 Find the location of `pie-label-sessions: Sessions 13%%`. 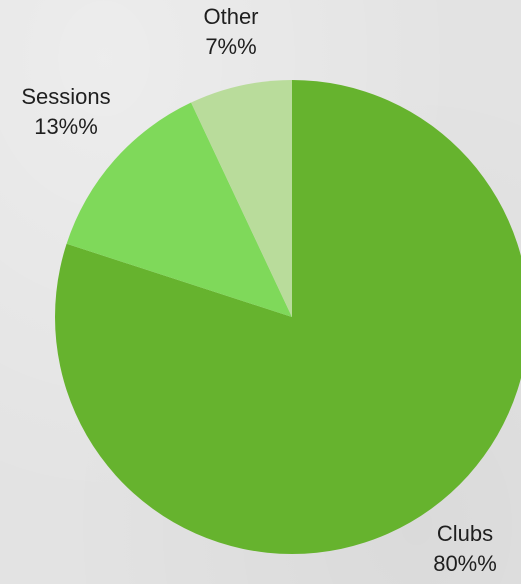

pie-label-sessions: Sessions 13%% is located at coordinates (65, 111).